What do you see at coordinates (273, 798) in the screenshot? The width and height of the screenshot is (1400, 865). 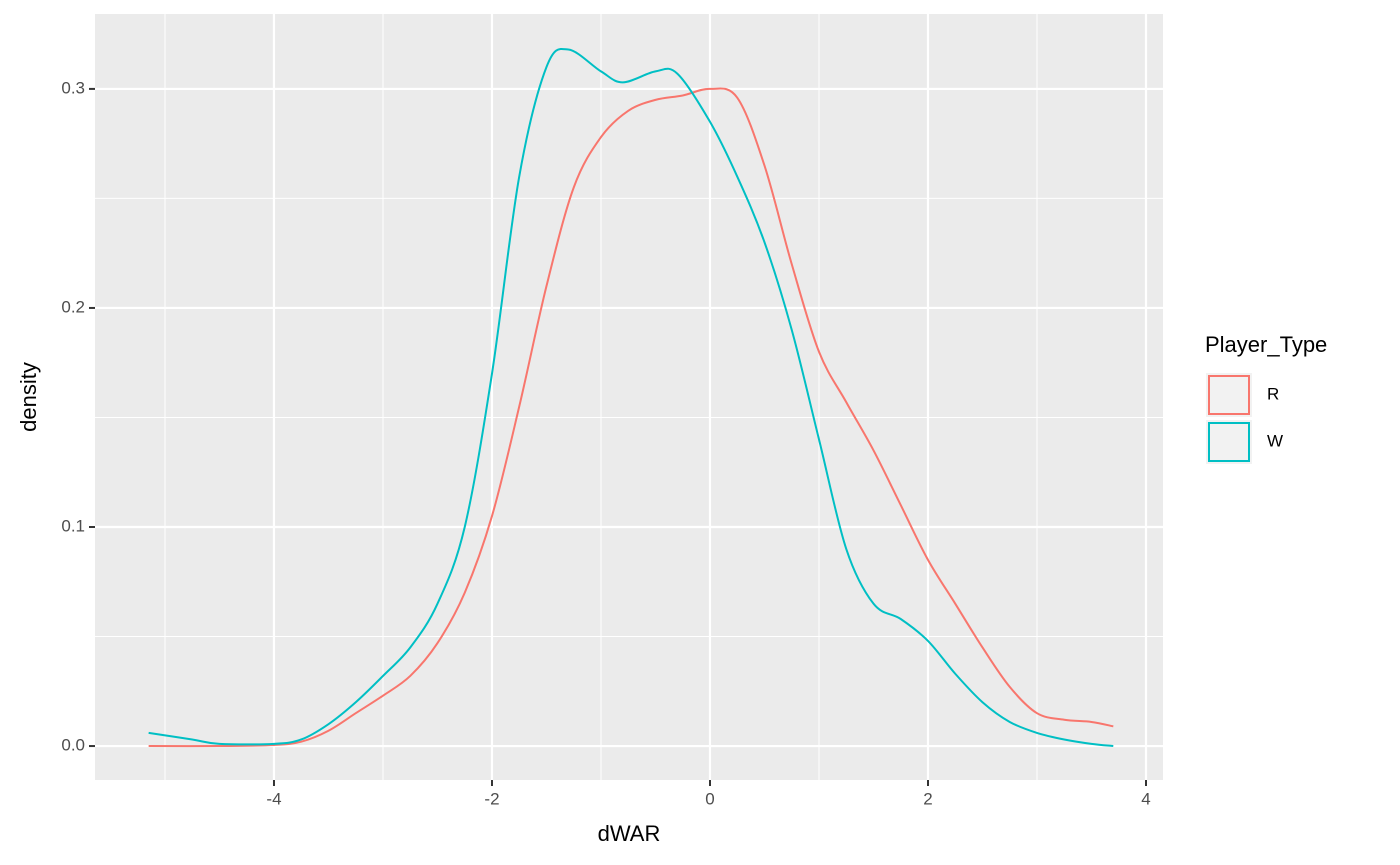 I see `x-tick-label: -4` at bounding box center [273, 798].